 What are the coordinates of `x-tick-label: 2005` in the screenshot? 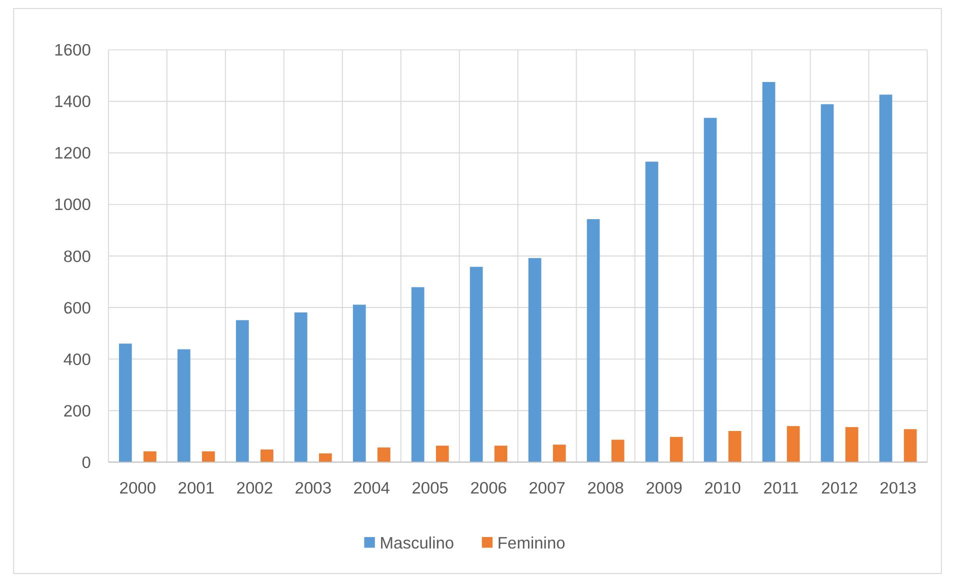 It's located at (430, 488).